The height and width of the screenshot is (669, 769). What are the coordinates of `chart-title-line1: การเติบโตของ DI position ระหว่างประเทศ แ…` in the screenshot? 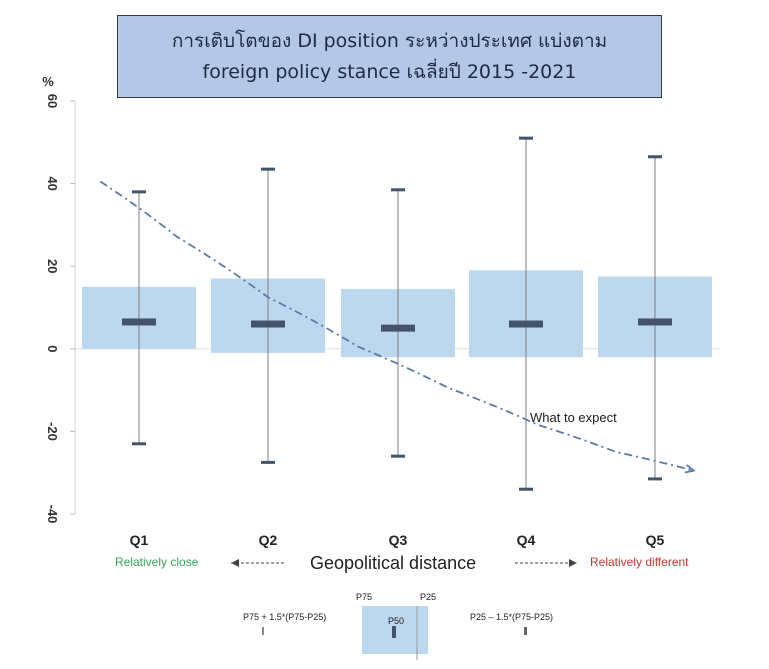 It's located at (389, 40).